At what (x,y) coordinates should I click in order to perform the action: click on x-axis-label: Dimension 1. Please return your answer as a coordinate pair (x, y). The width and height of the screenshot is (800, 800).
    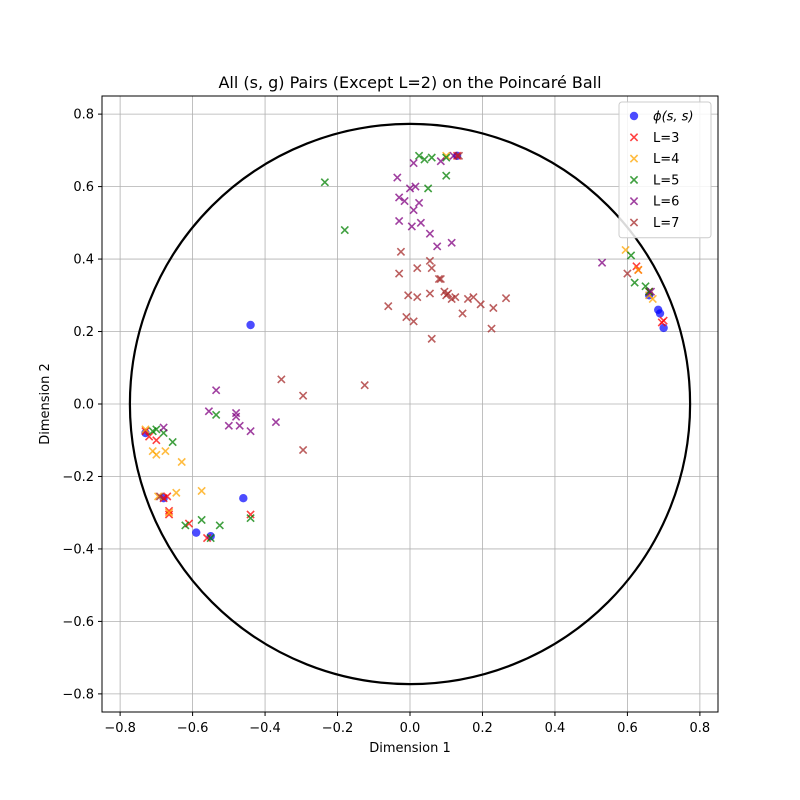
    Looking at the image, I should click on (410, 748).